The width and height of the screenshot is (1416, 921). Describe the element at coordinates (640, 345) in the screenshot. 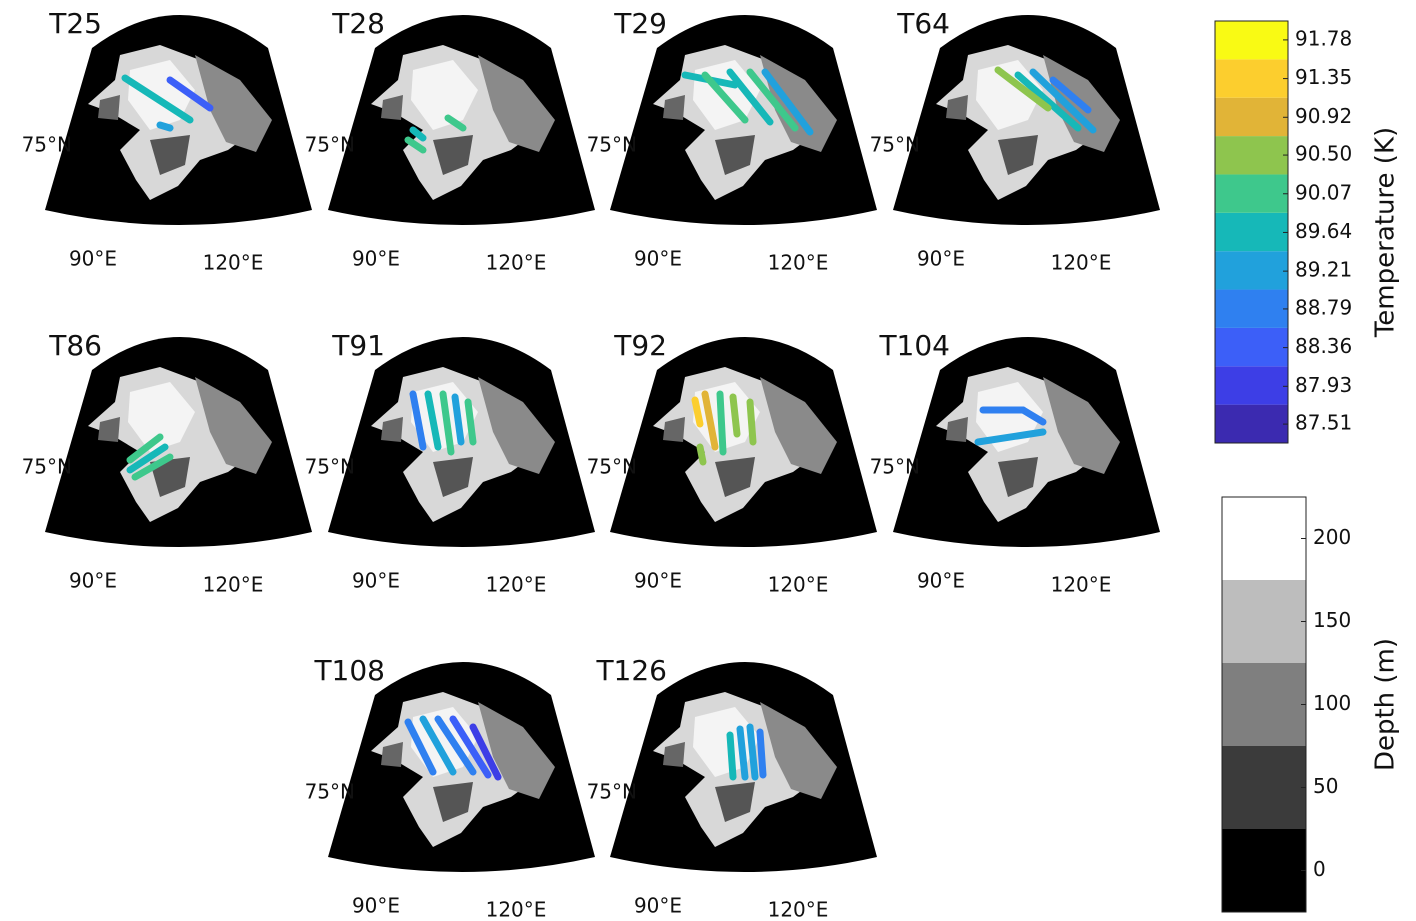

I see `panel-title: T92` at that location.